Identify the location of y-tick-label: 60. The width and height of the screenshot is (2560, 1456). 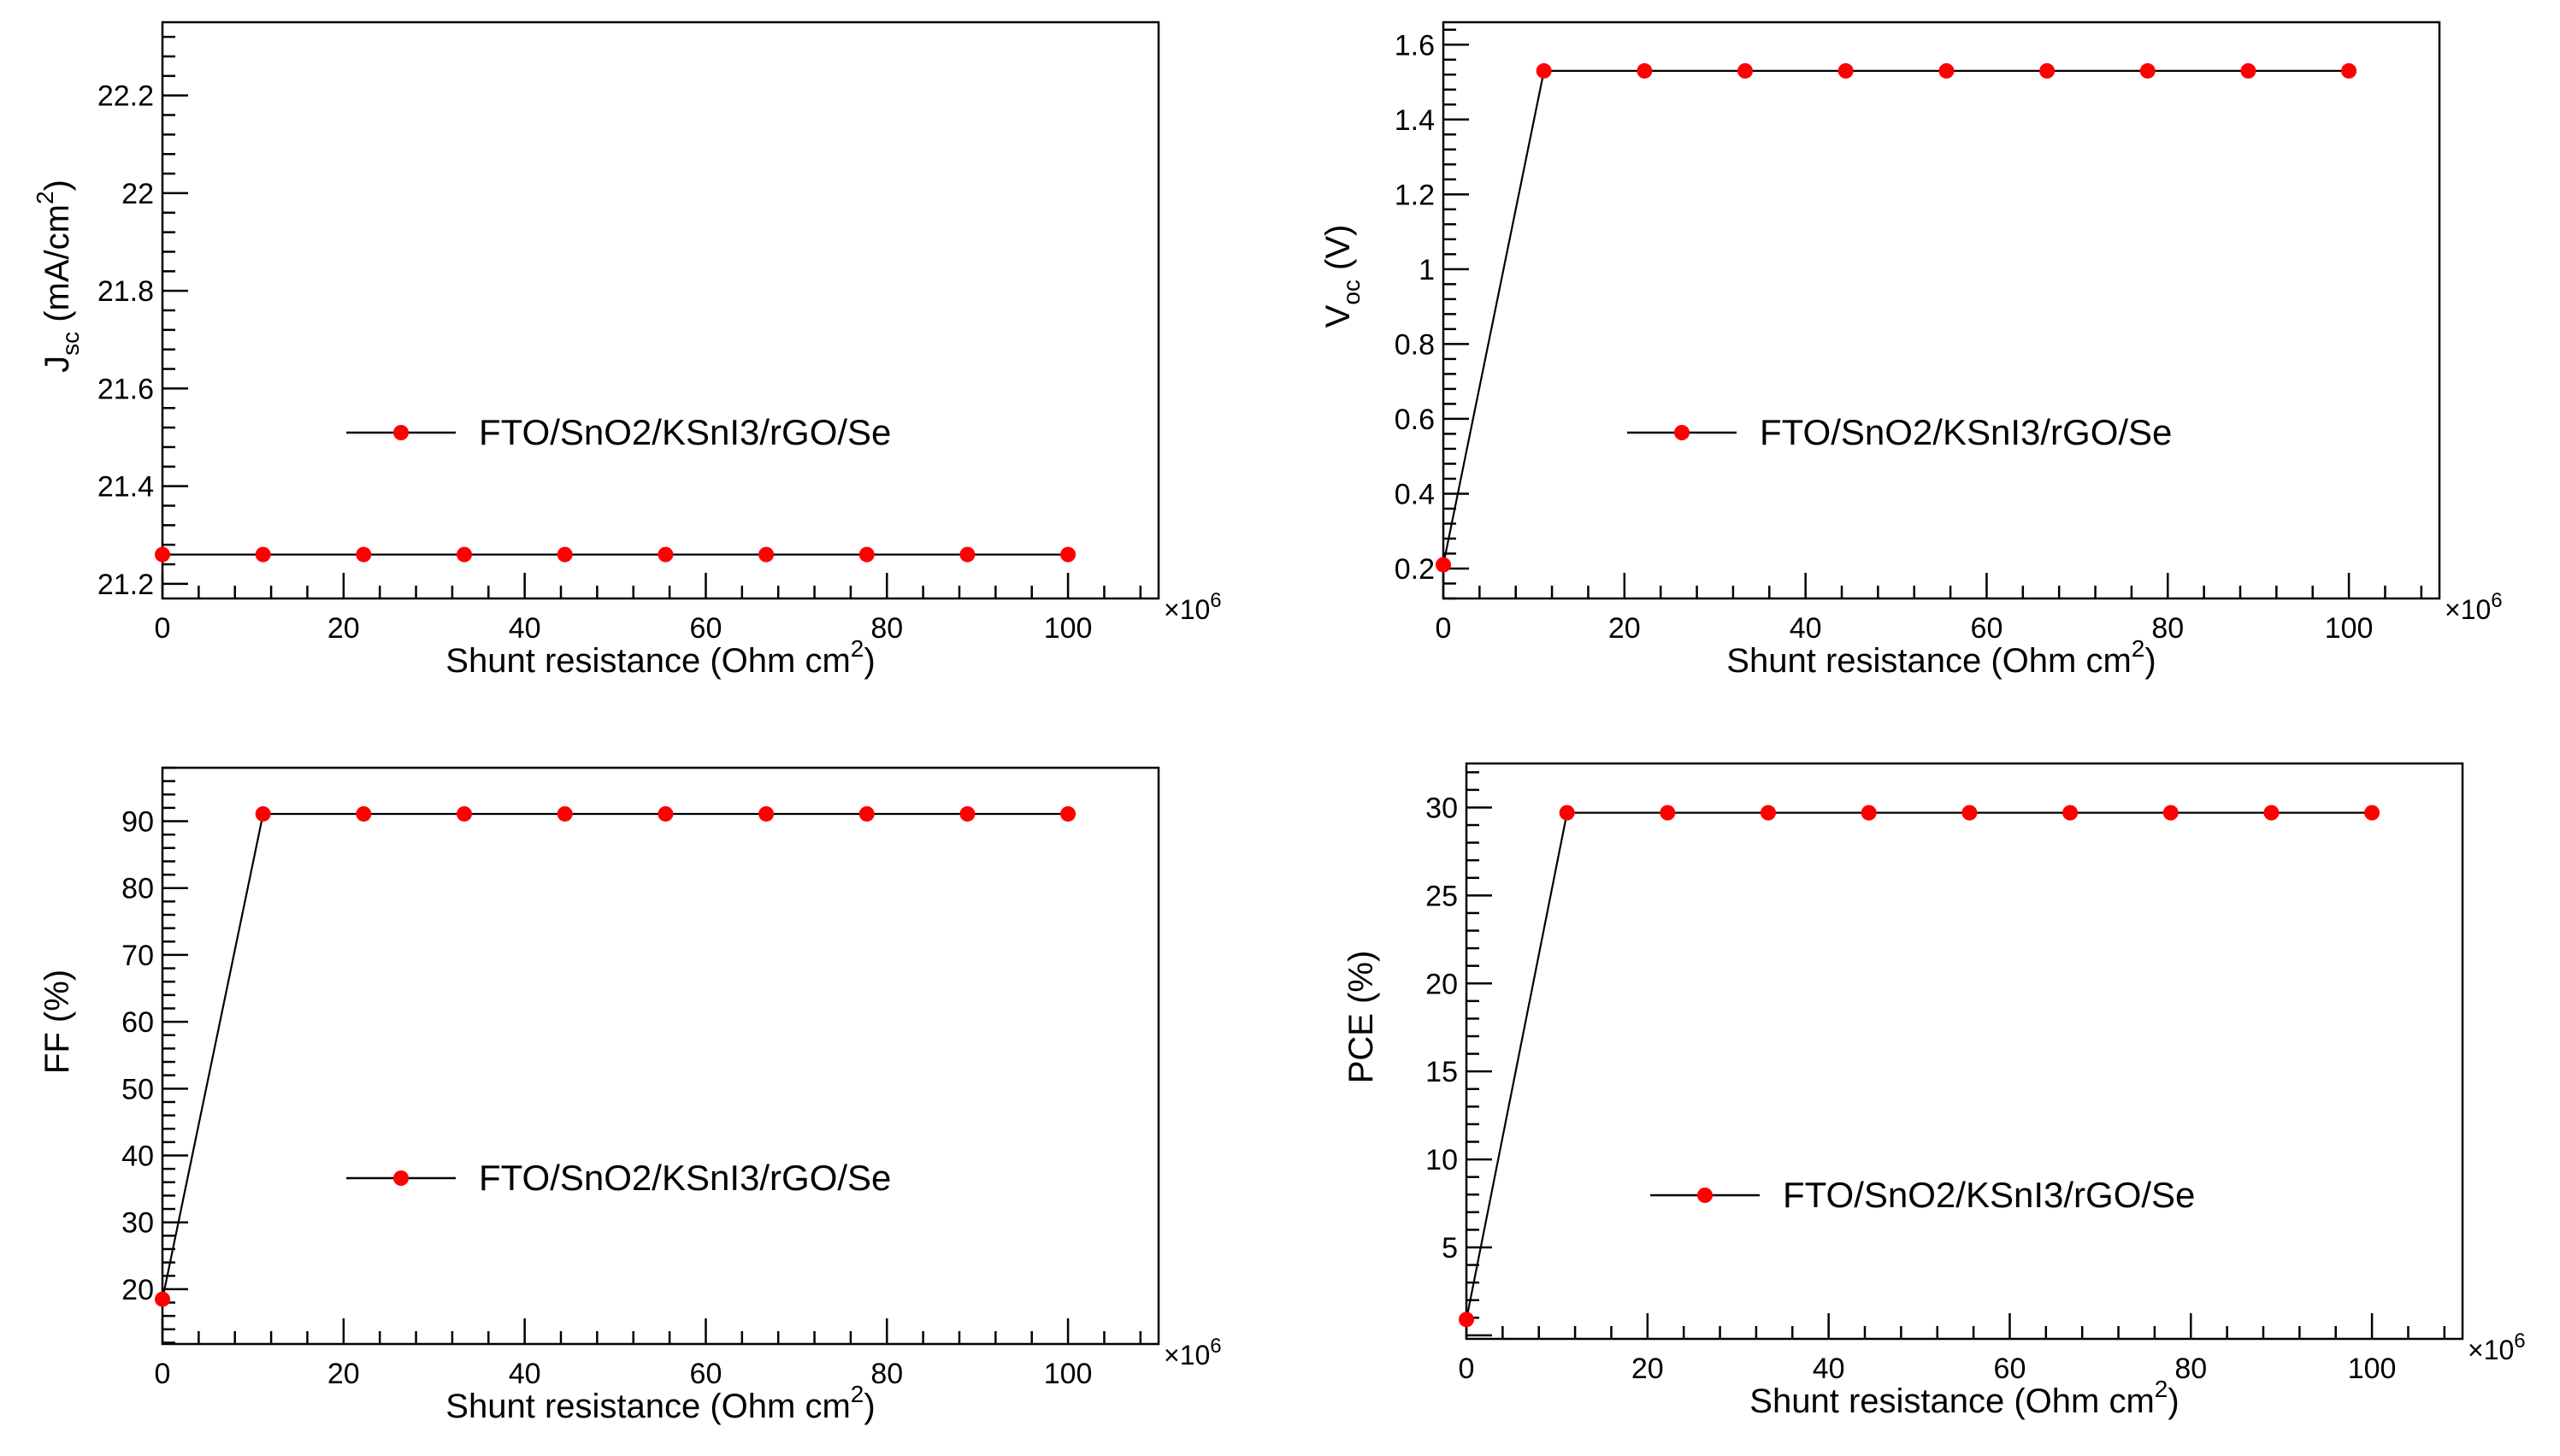
(137, 1023).